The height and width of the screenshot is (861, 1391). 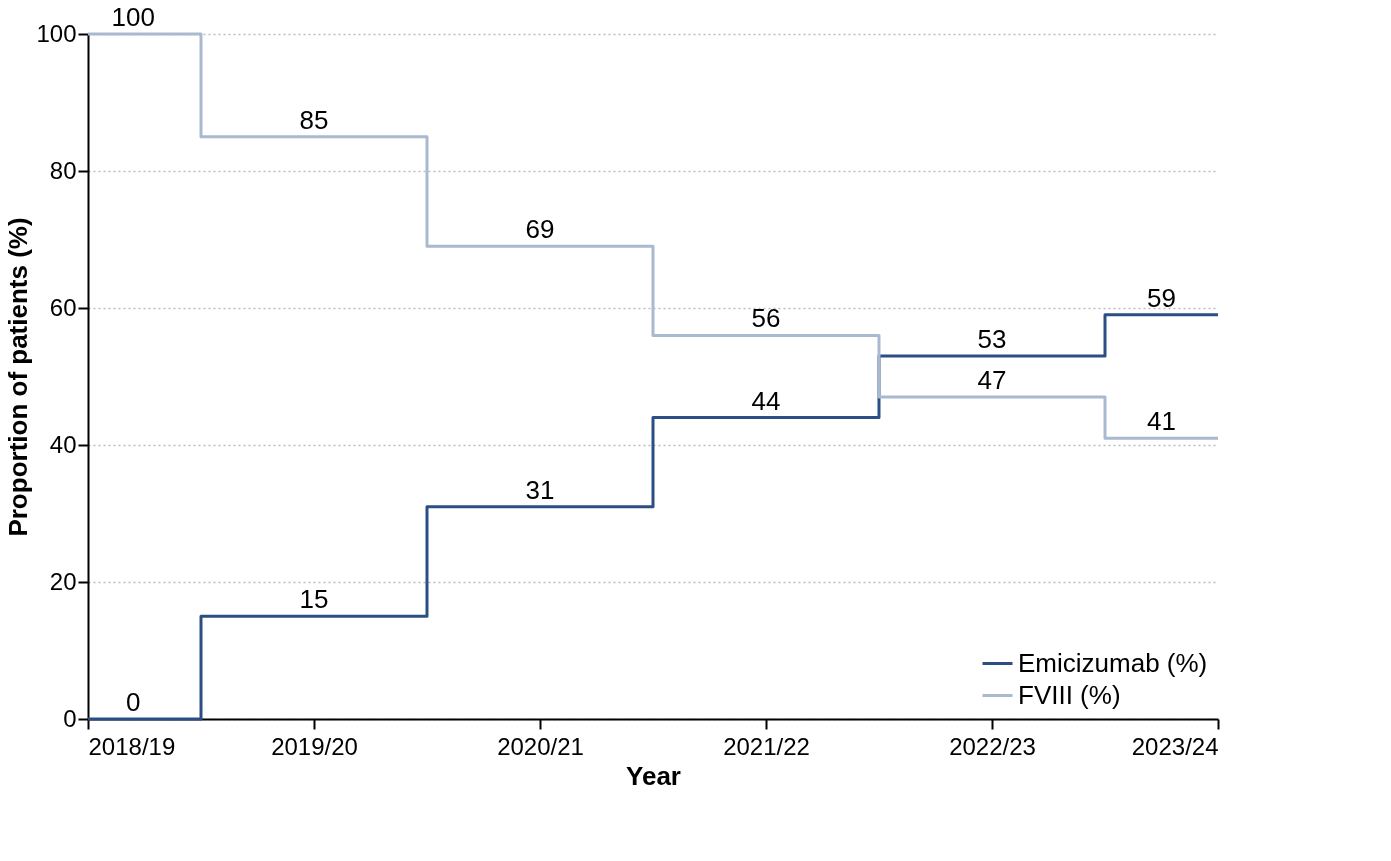 What do you see at coordinates (314, 746) in the screenshot?
I see `x-tick-label: 2019/20` at bounding box center [314, 746].